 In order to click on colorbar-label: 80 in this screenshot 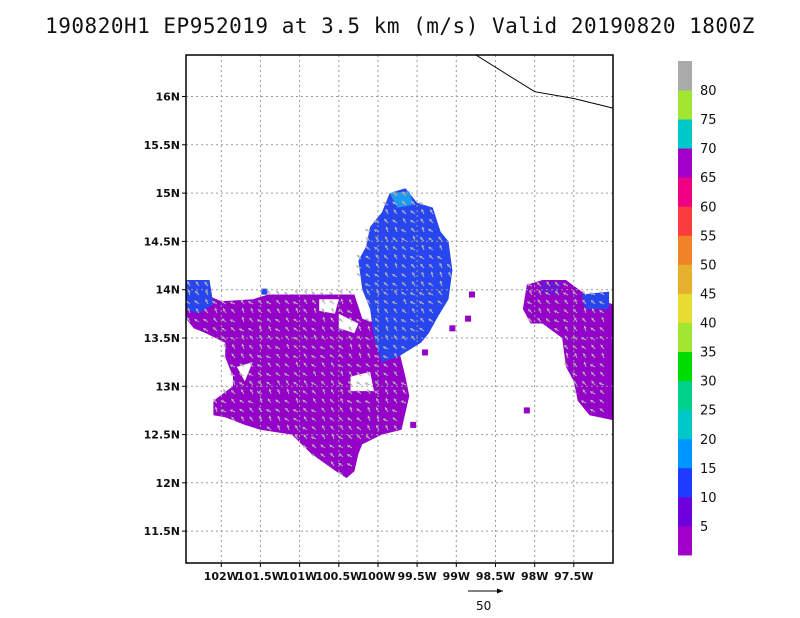, I will do `click(708, 91)`.